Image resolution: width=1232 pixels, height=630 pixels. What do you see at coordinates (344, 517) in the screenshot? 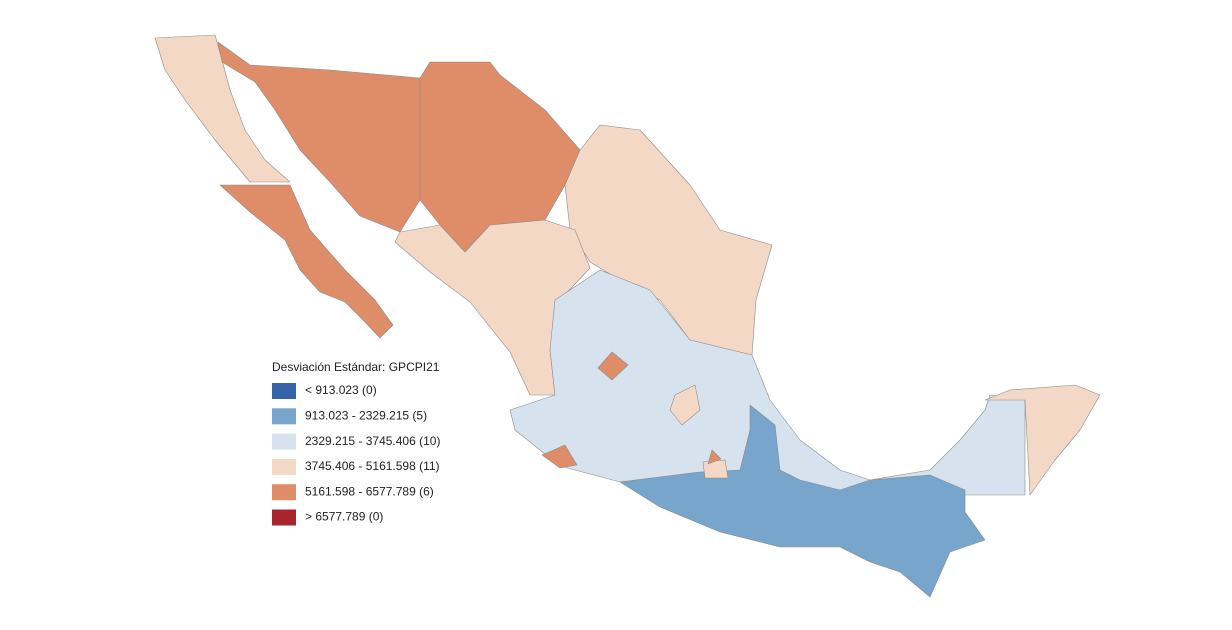
I see `legend-label: > 6577.789 (0)` at bounding box center [344, 517].